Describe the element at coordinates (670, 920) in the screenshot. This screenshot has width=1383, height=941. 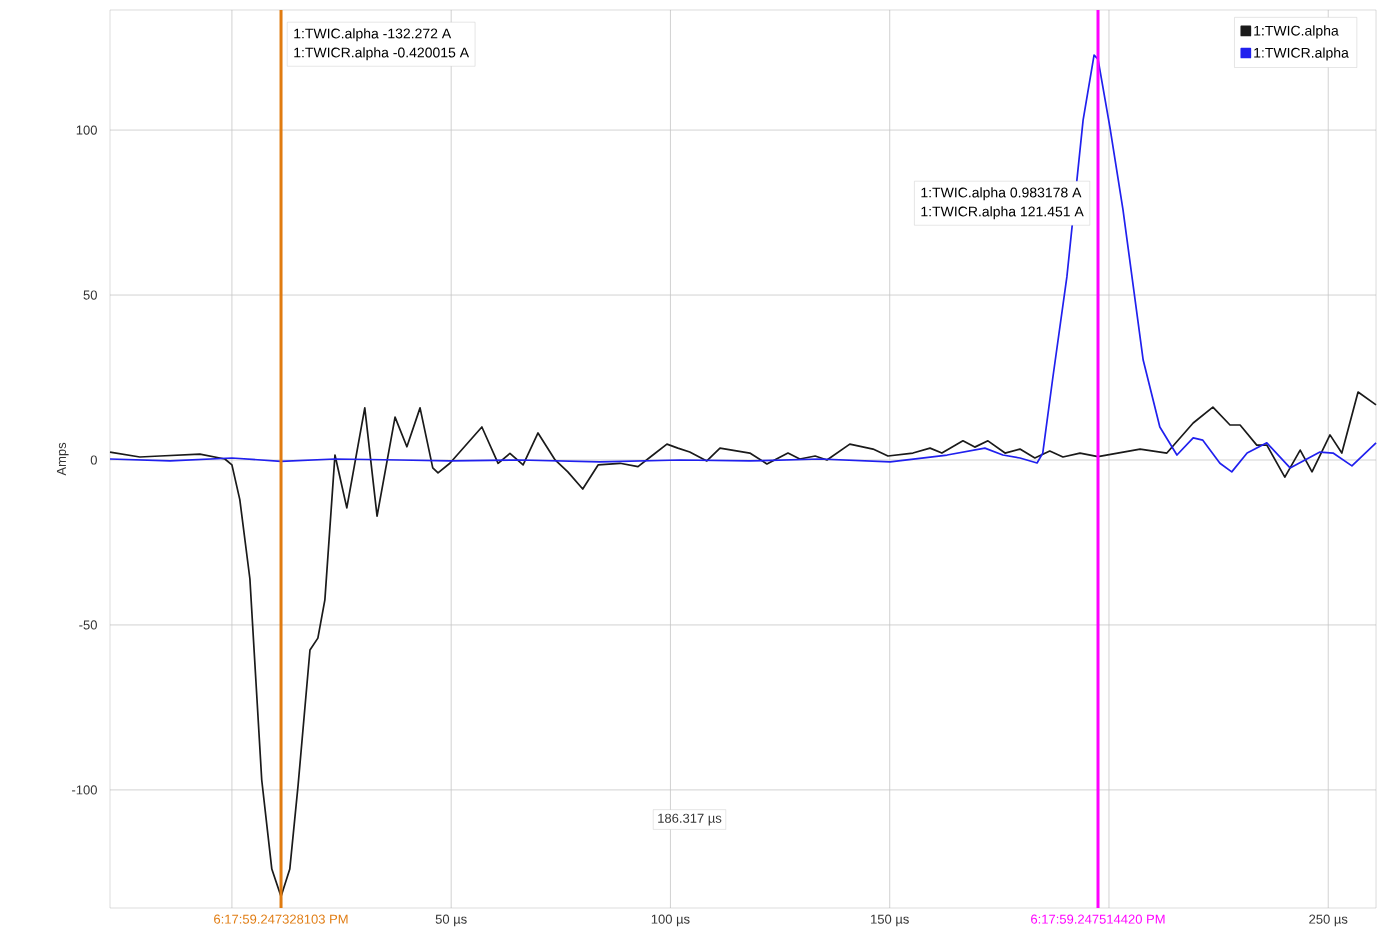
I see `x-tick-label: 100 µs` at that location.